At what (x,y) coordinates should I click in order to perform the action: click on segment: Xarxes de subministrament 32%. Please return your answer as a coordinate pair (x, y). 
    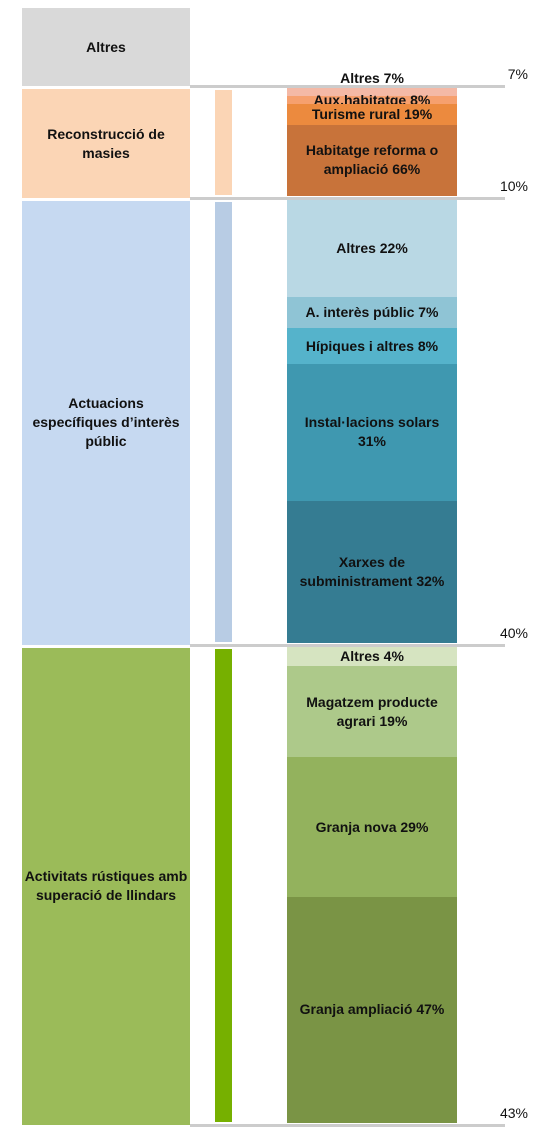
    Looking at the image, I should click on (372, 571).